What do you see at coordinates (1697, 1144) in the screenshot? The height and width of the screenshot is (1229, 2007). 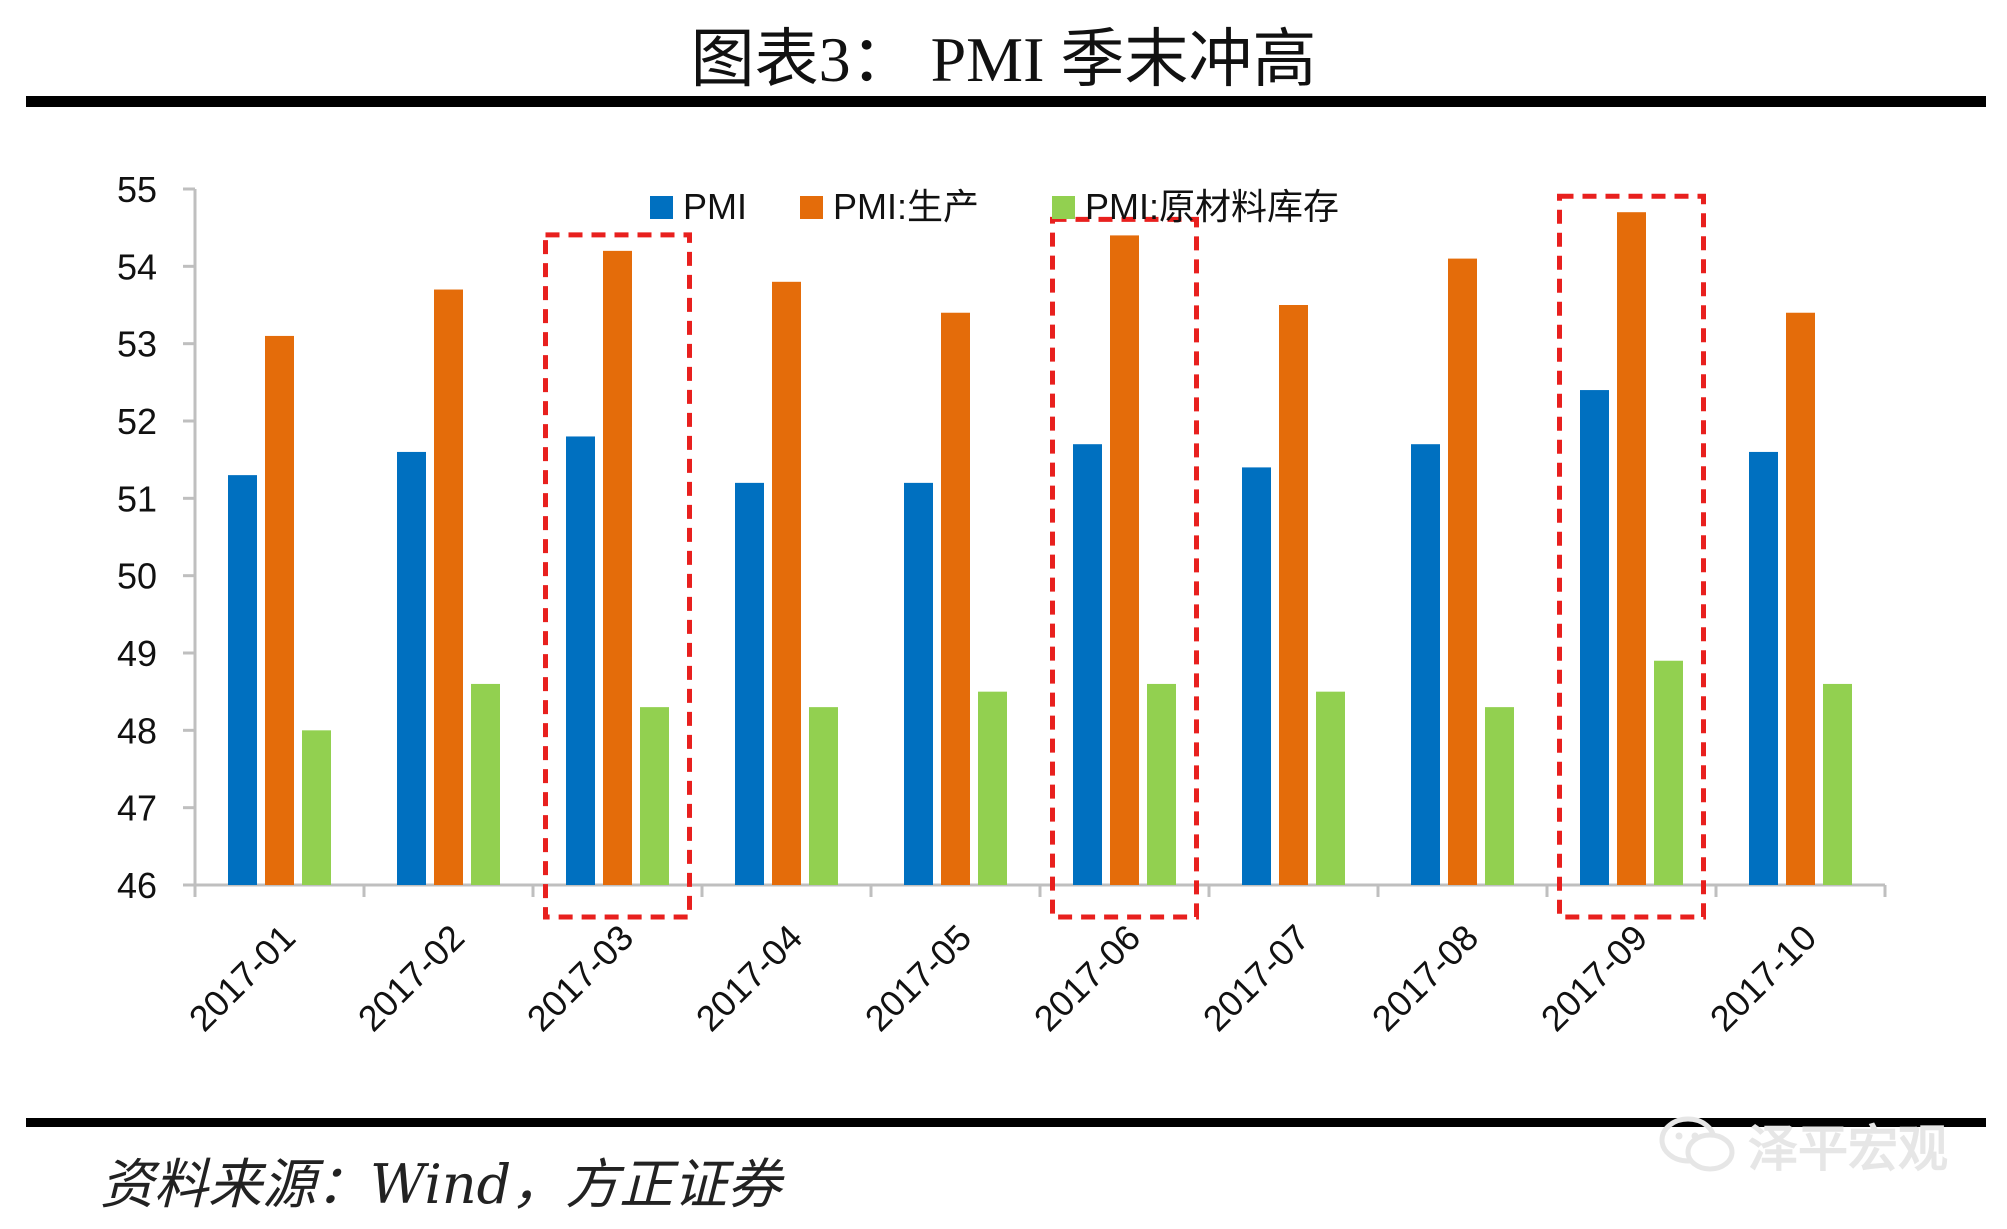 I see `wechat-icon` at bounding box center [1697, 1144].